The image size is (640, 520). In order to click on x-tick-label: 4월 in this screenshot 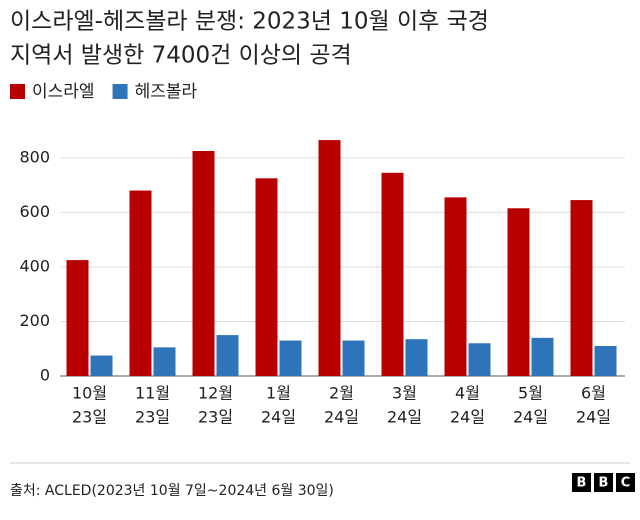, I will do `click(467, 393)`.